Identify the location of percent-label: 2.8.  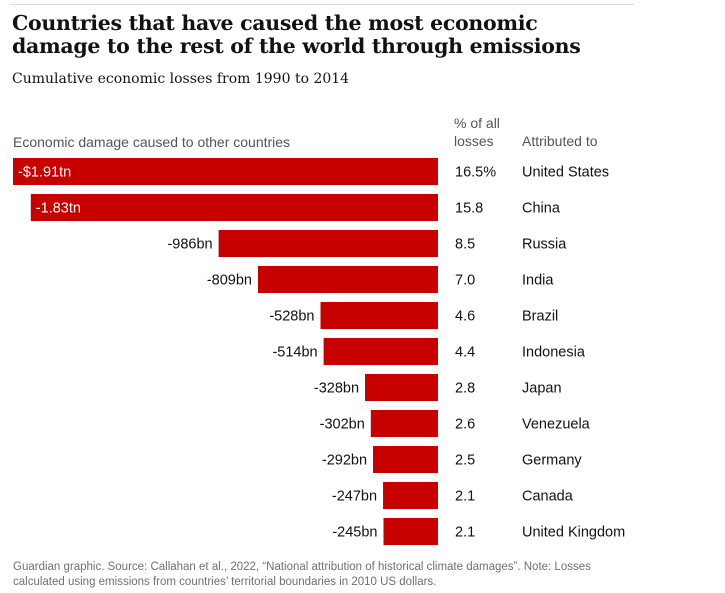
(465, 389).